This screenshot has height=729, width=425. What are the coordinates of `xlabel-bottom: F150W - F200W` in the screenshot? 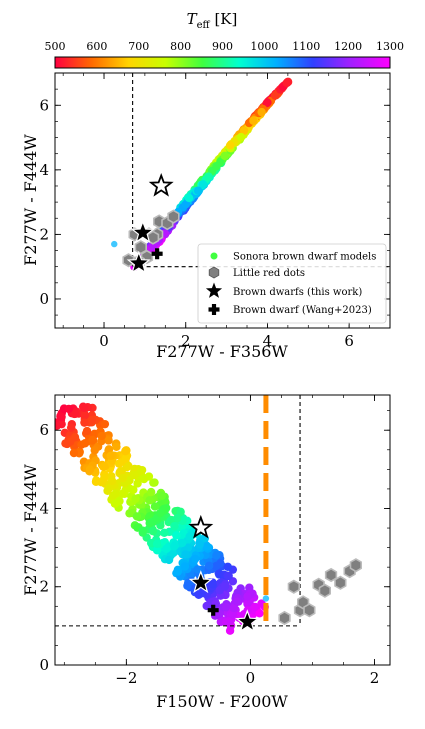 It's located at (222, 701).